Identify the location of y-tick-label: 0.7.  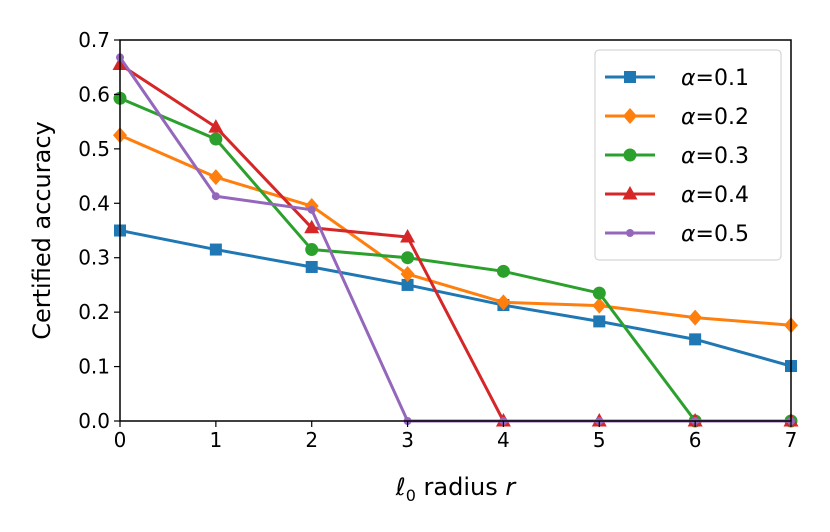
(94, 40).